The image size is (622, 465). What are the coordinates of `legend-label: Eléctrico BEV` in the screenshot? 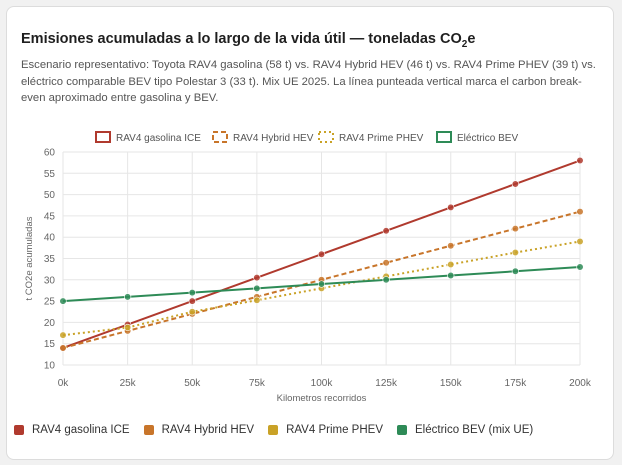 It's located at (487, 138).